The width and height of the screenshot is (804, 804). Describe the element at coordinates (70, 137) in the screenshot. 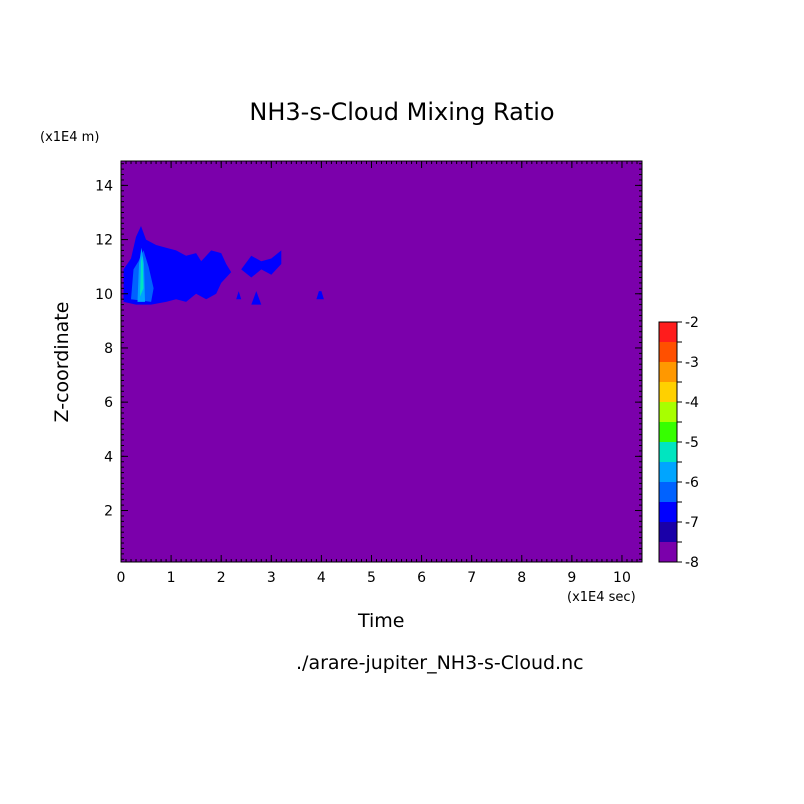

I see `y-axis-unit: (x1E4 m)` at that location.